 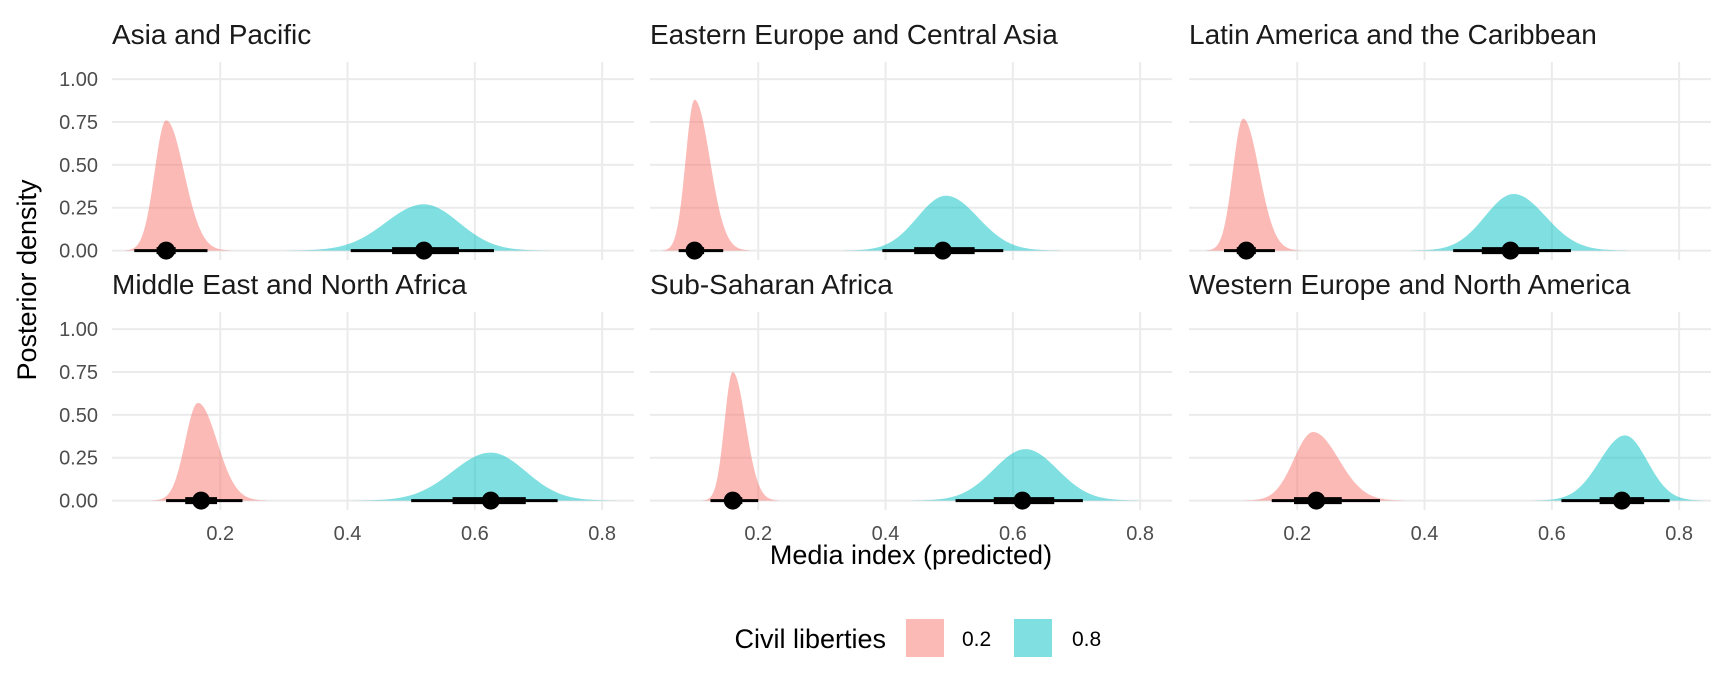 What do you see at coordinates (854, 34) in the screenshot?
I see `panel-title: Eastern Europe and Central Asia` at bounding box center [854, 34].